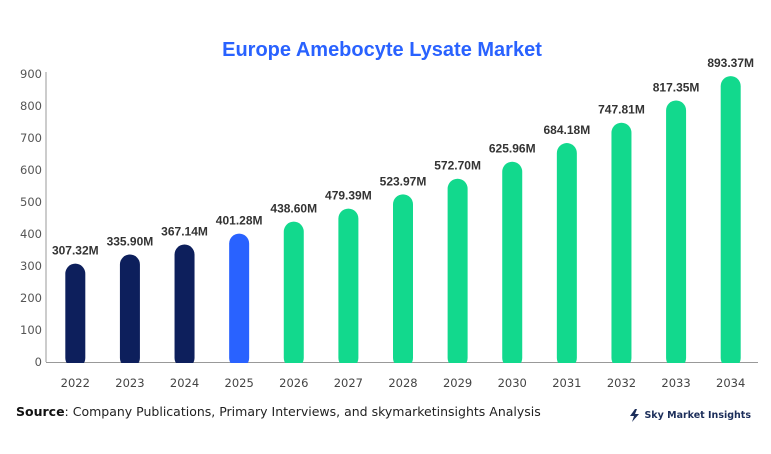 The image size is (771, 454). Describe the element at coordinates (730, 383) in the screenshot. I see `x-tick-label: 2034` at that location.